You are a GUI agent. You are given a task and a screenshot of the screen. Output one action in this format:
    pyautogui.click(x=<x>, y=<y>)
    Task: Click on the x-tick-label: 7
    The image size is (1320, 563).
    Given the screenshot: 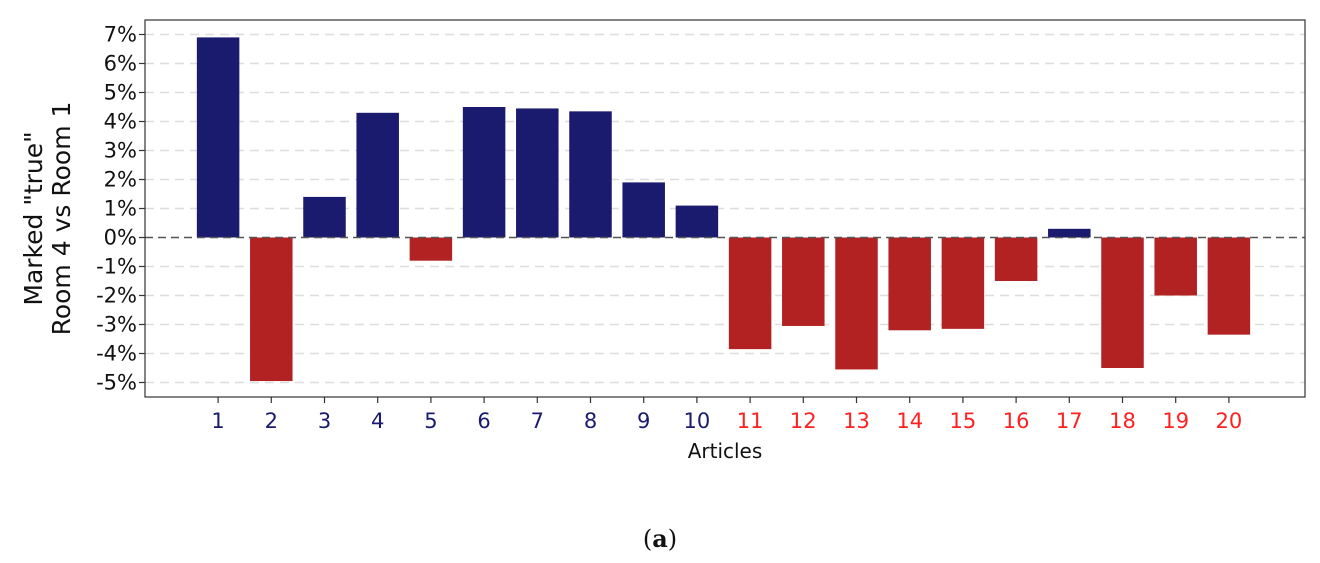 What is the action you would take?
    pyautogui.click(x=537, y=421)
    